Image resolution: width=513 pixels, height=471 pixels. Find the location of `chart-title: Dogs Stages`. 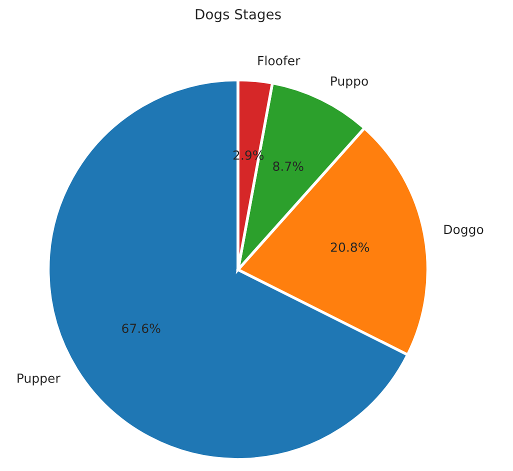

chart-title: Dogs Stages is located at coordinates (238, 15).